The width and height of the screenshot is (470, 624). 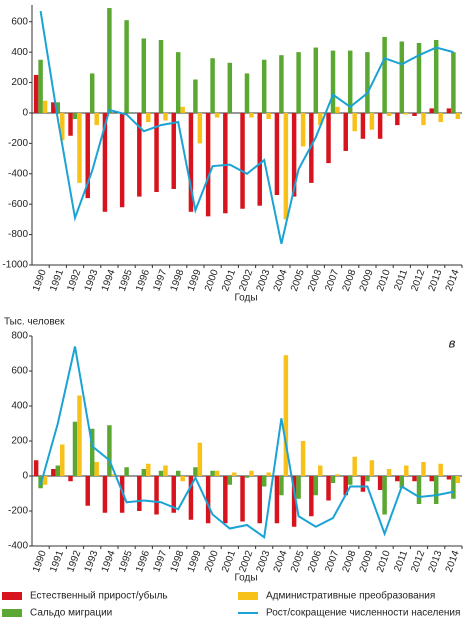 I want to click on x-tick-label: 2010, so click(x=384, y=561).